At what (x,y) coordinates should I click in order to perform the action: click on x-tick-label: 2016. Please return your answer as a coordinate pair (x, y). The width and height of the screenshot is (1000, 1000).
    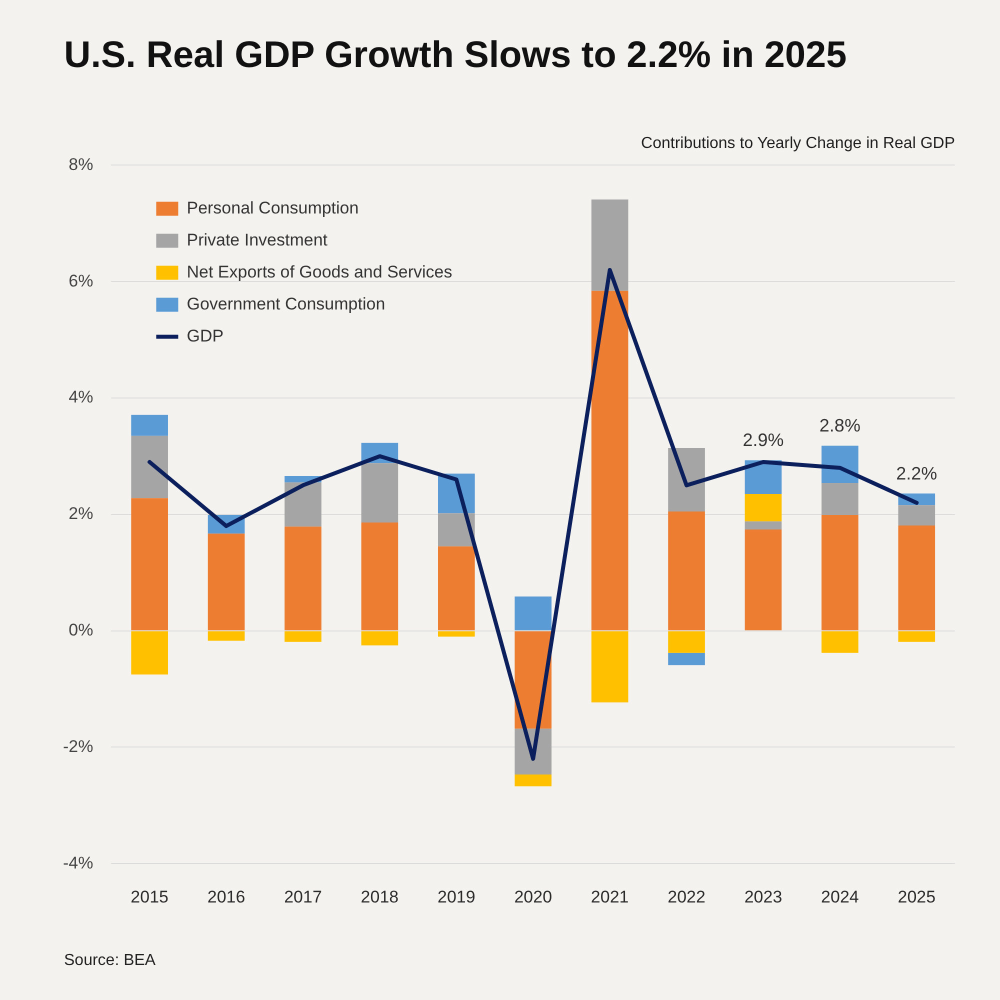
    Looking at the image, I should click on (226, 896).